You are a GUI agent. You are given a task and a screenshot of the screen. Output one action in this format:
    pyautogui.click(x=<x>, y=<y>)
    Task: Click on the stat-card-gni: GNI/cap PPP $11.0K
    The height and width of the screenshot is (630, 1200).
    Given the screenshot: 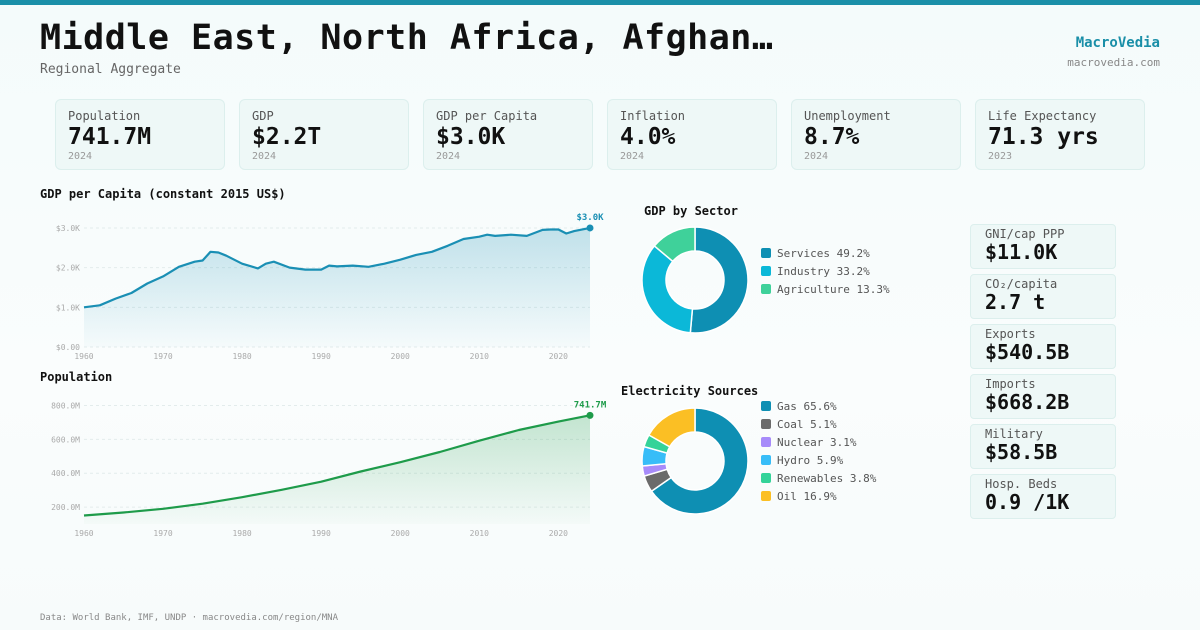 What is the action you would take?
    pyautogui.click(x=1043, y=246)
    